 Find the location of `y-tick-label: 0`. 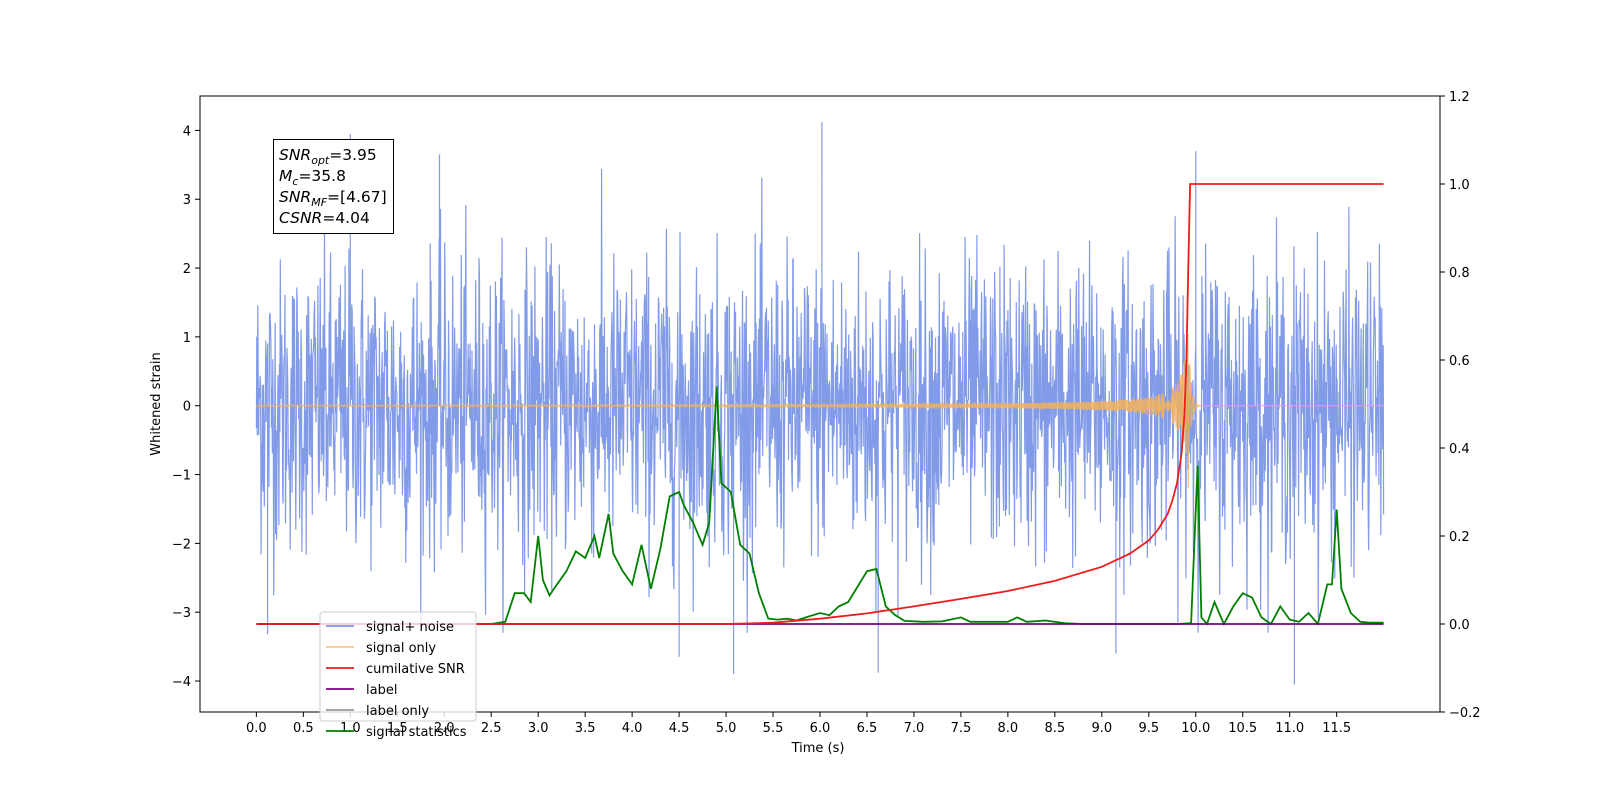

y-tick-label: 0 is located at coordinates (187, 407).